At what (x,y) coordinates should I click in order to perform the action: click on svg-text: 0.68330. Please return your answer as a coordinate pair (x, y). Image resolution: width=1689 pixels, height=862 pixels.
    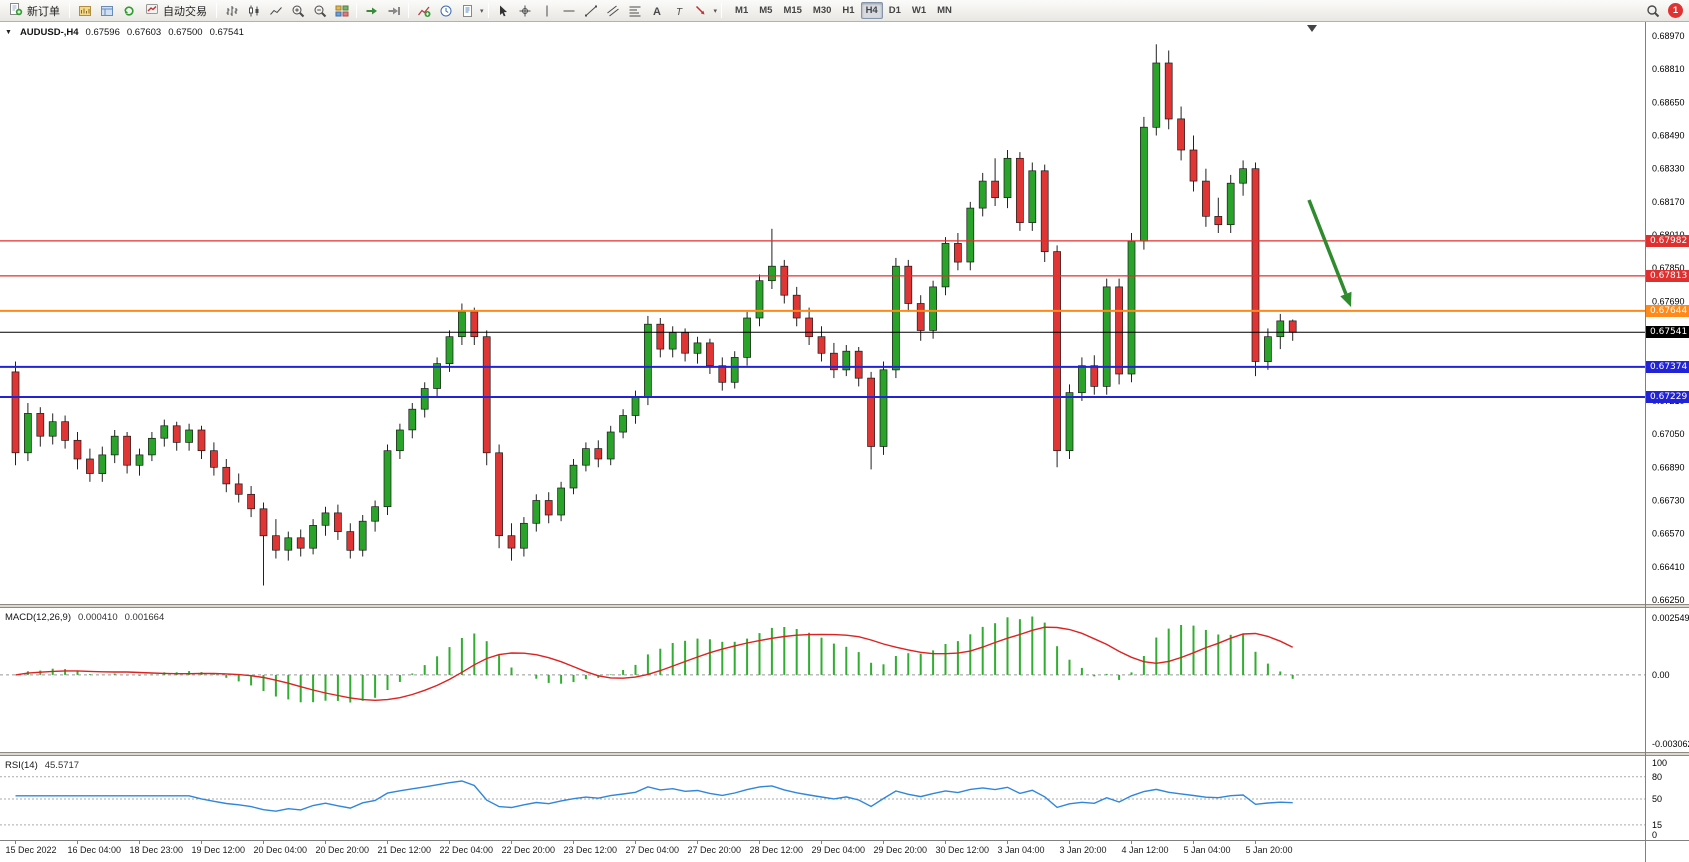
    Looking at the image, I should click on (1668, 169).